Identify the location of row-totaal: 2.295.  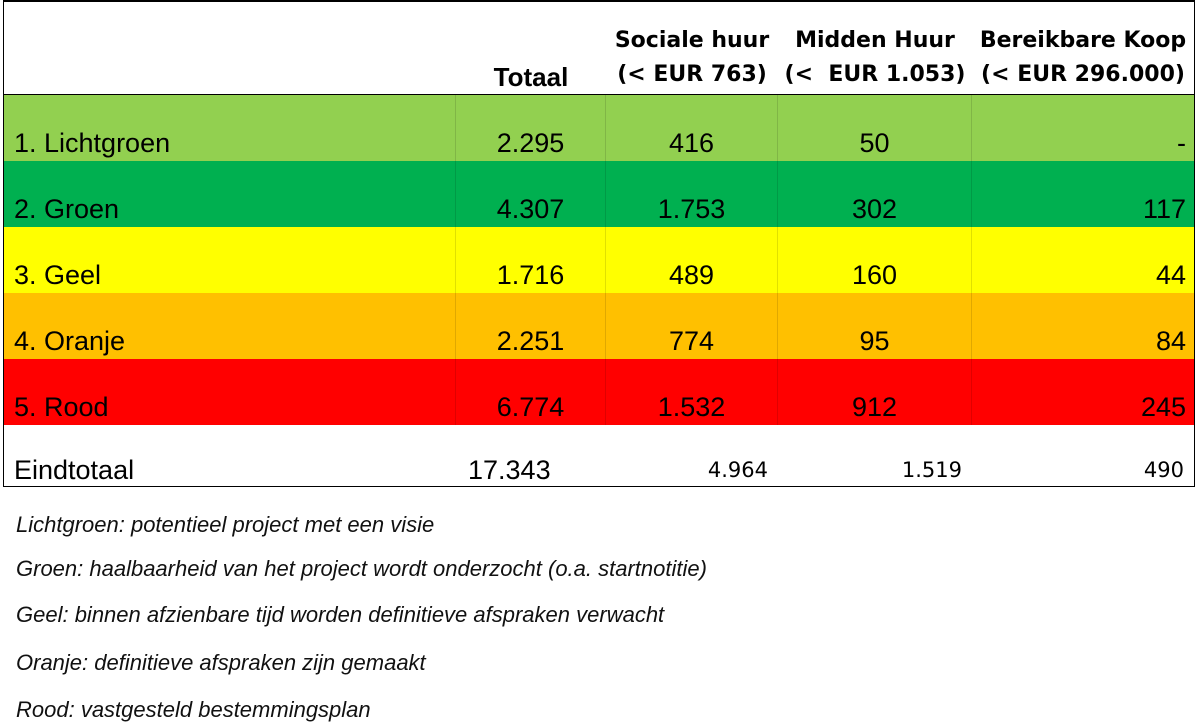
(530, 143).